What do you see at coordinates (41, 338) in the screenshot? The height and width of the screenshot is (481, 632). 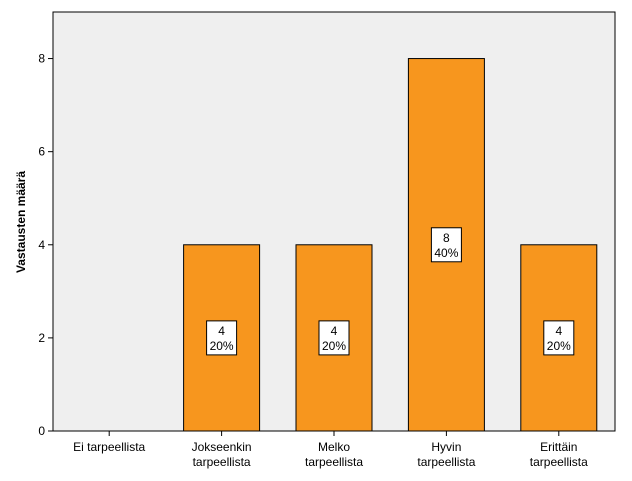 I see `y-tick-label: 2` at bounding box center [41, 338].